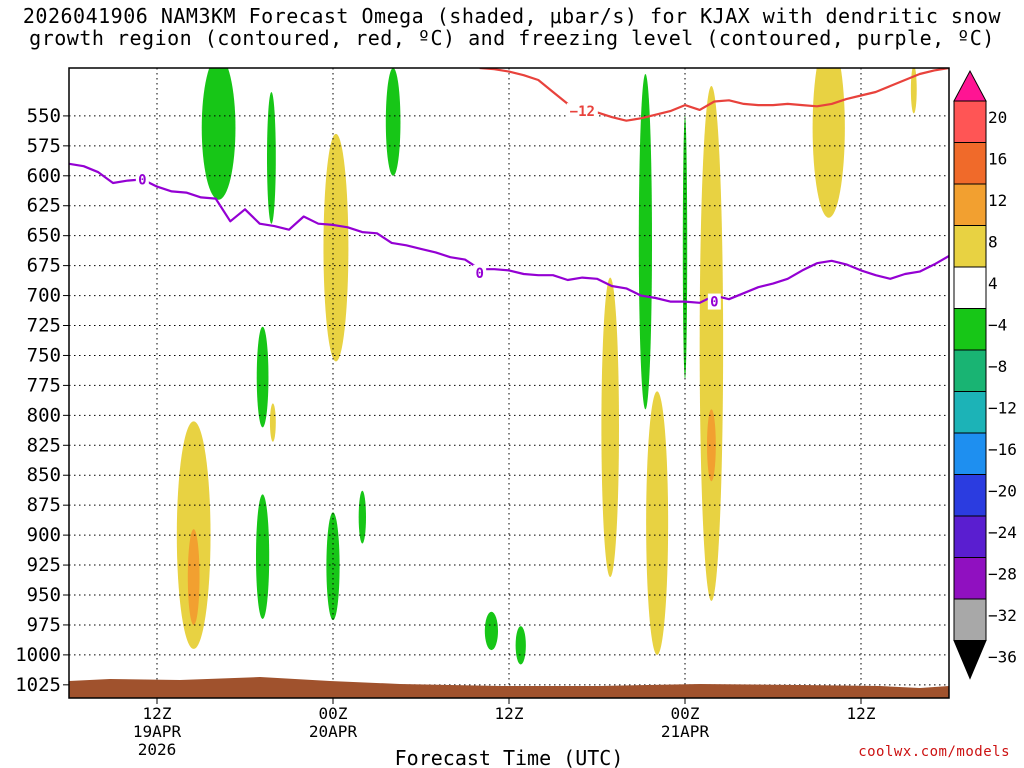  I want to click on y-tick-label: 775, so click(44, 385).